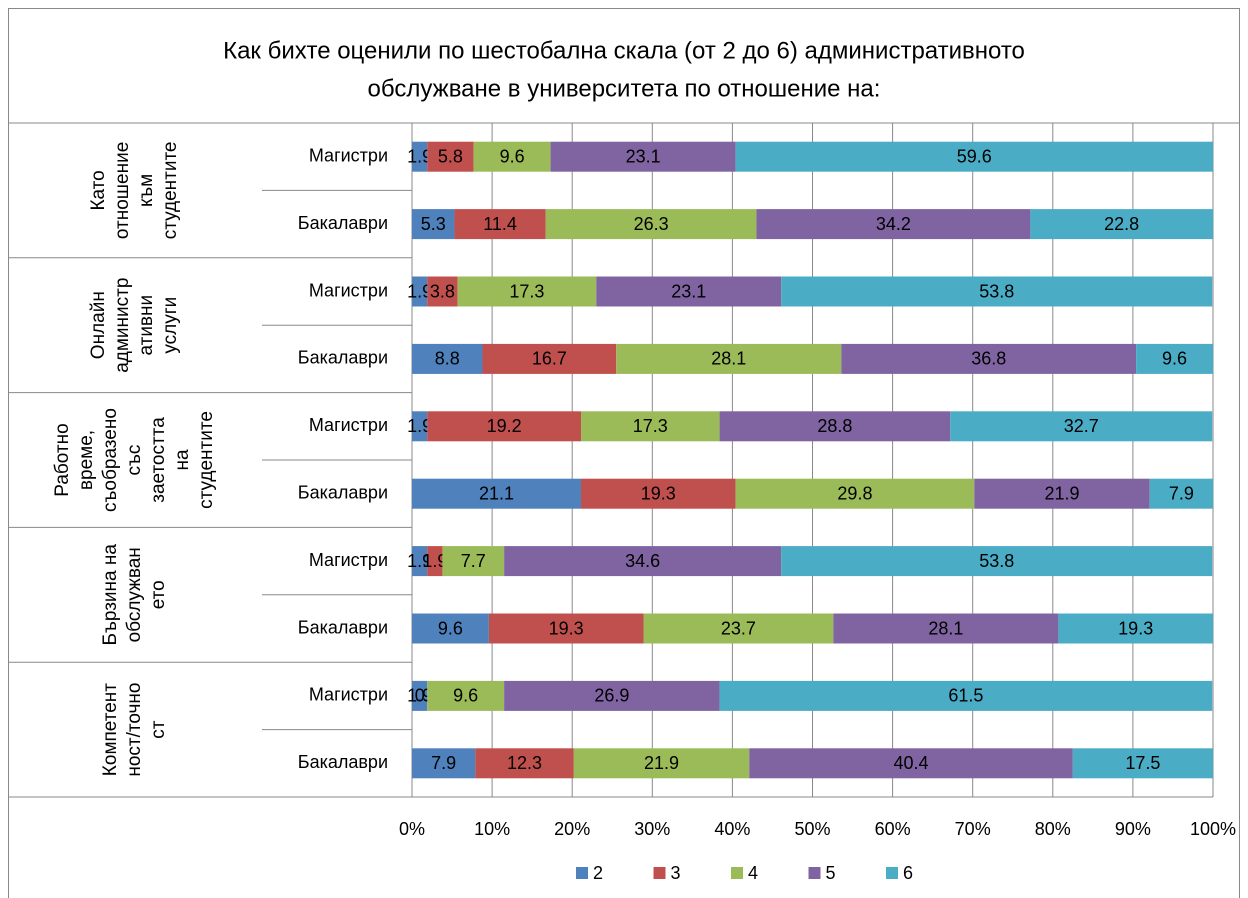 The image size is (1248, 898). Describe the element at coordinates (412, 829) in the screenshot. I see `x-tick-label: 0%` at that location.